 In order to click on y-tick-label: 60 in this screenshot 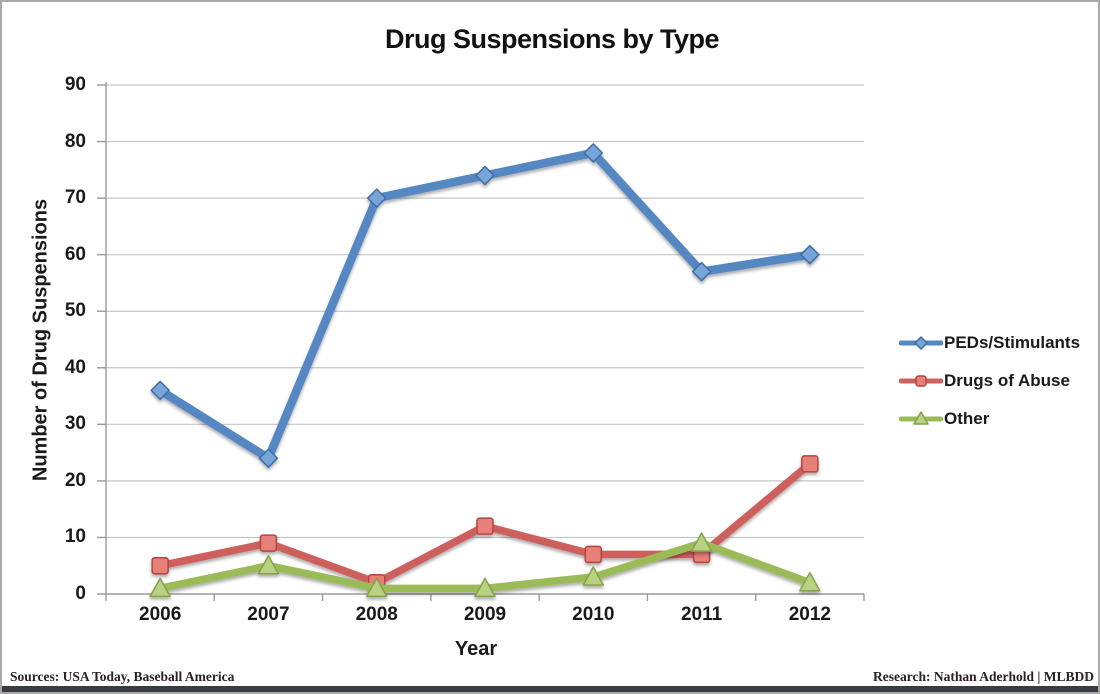, I will do `click(75, 254)`.